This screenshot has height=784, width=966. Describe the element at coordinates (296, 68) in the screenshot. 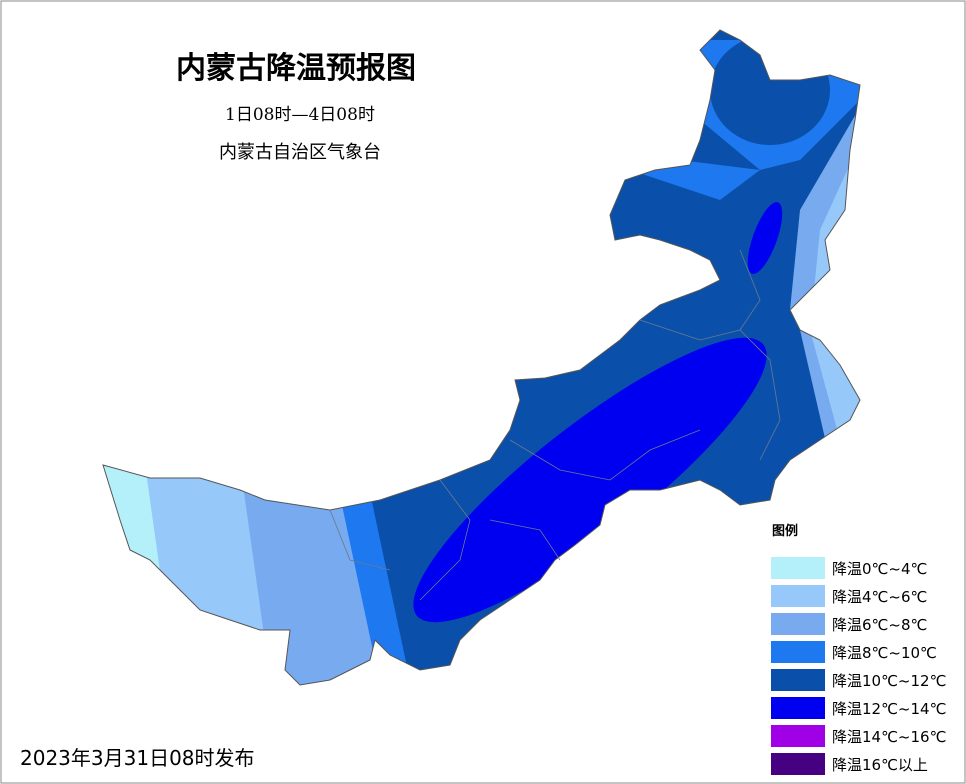

I see `title: 内蒙古降温预报图` at that location.